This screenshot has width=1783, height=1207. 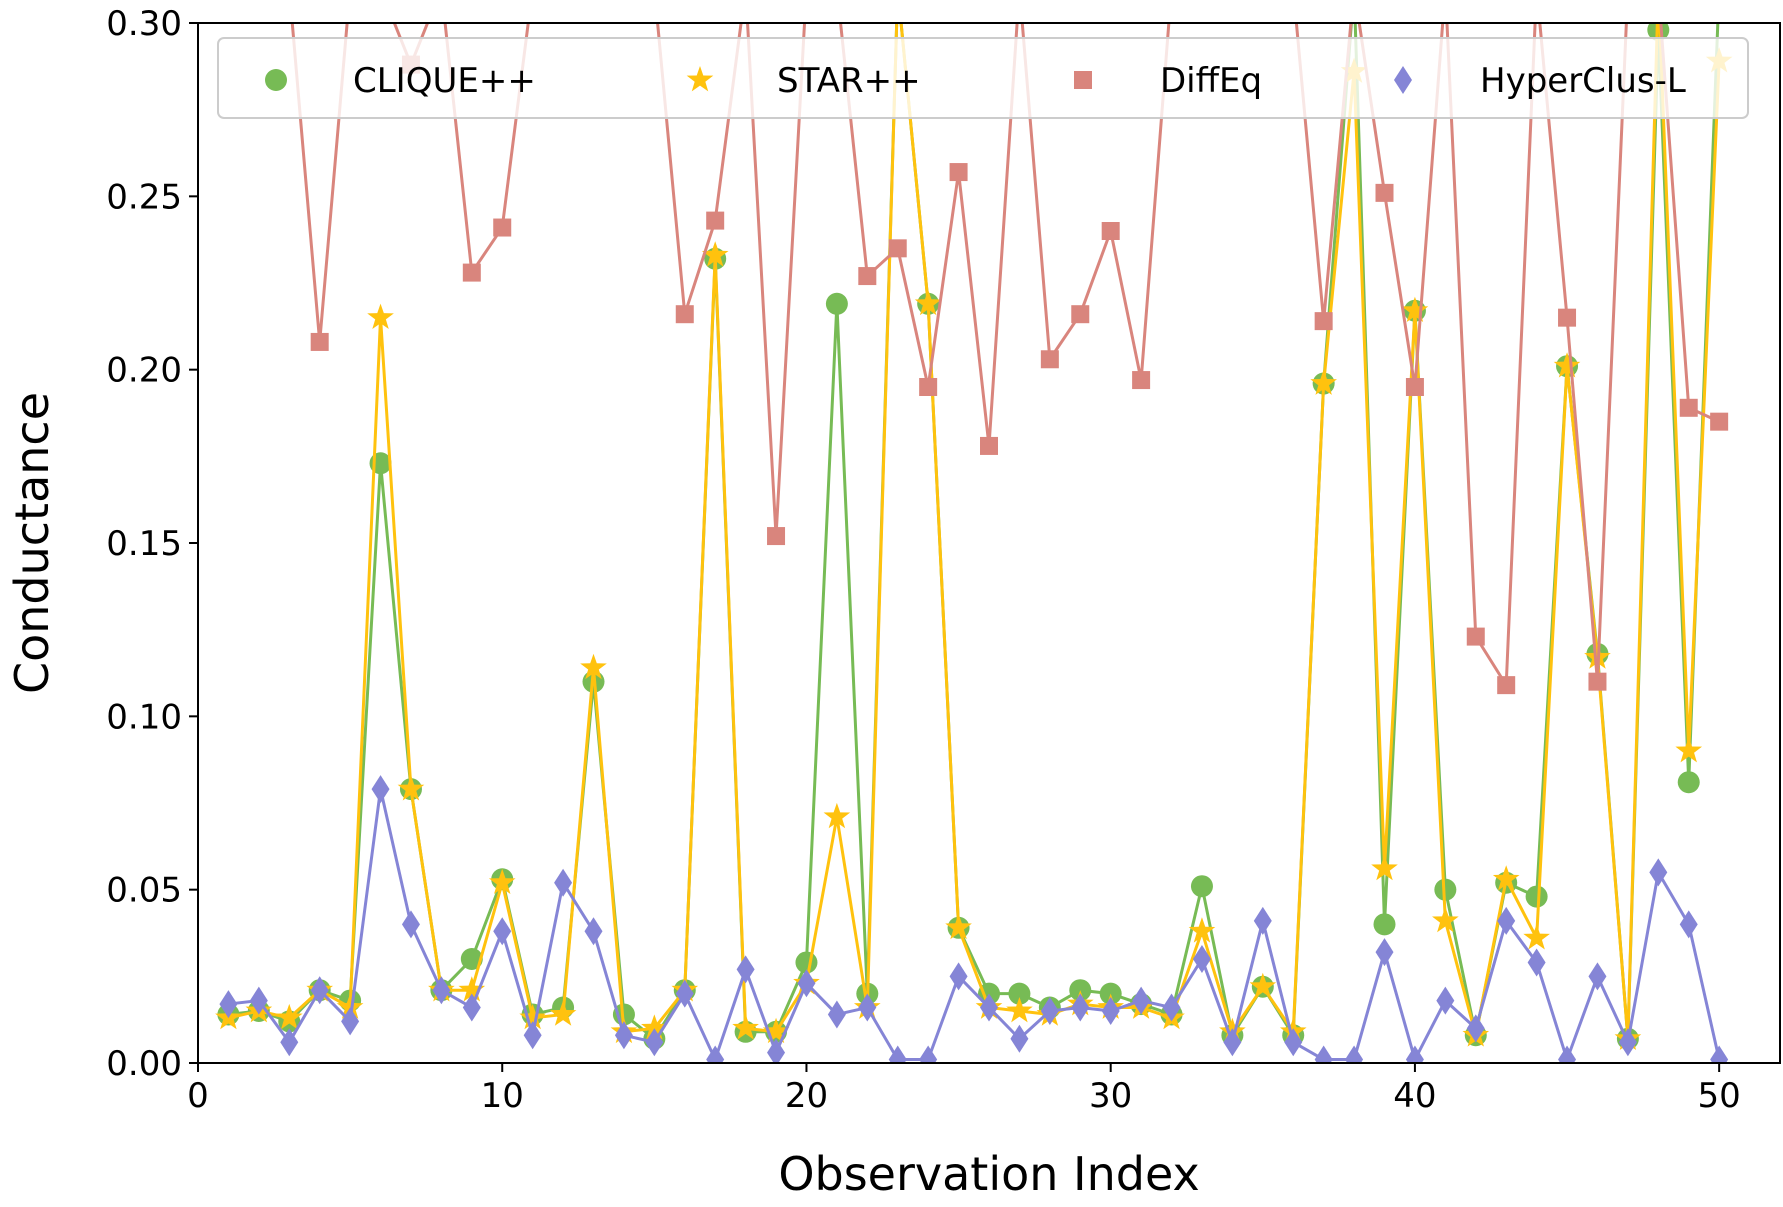 I want to click on y-tick-label: 0.10, so click(x=144, y=717).